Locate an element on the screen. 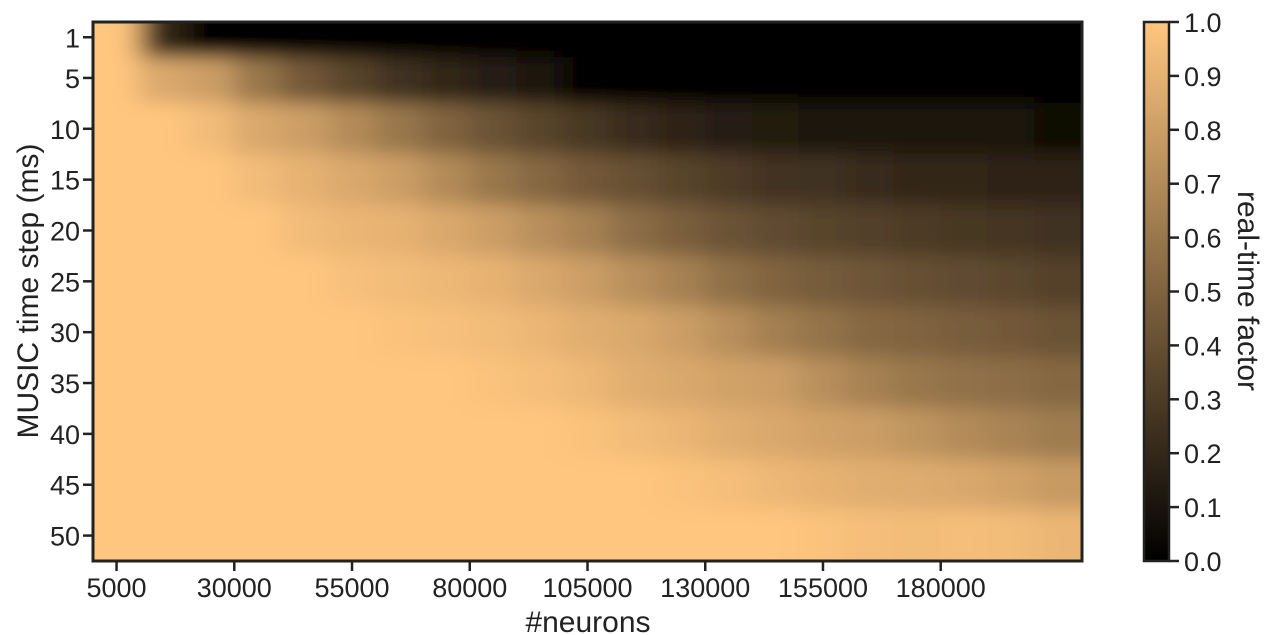  y-tick-label: 50 is located at coordinates (65, 537).